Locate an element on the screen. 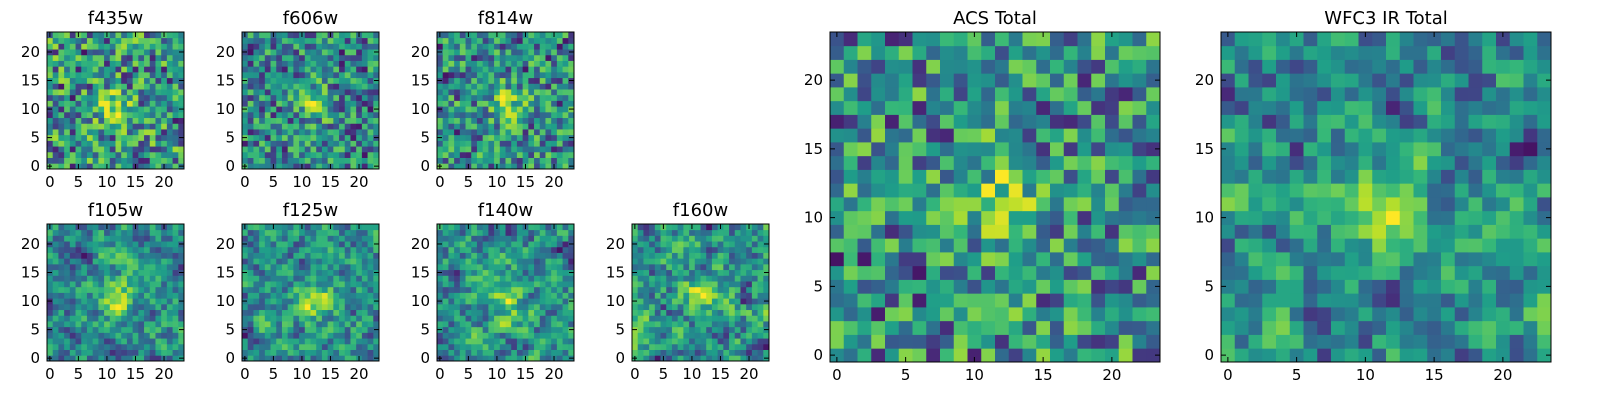 Image resolution: width=1600 pixels, height=400 pixels. y-tick-label: 0 is located at coordinates (425, 358).